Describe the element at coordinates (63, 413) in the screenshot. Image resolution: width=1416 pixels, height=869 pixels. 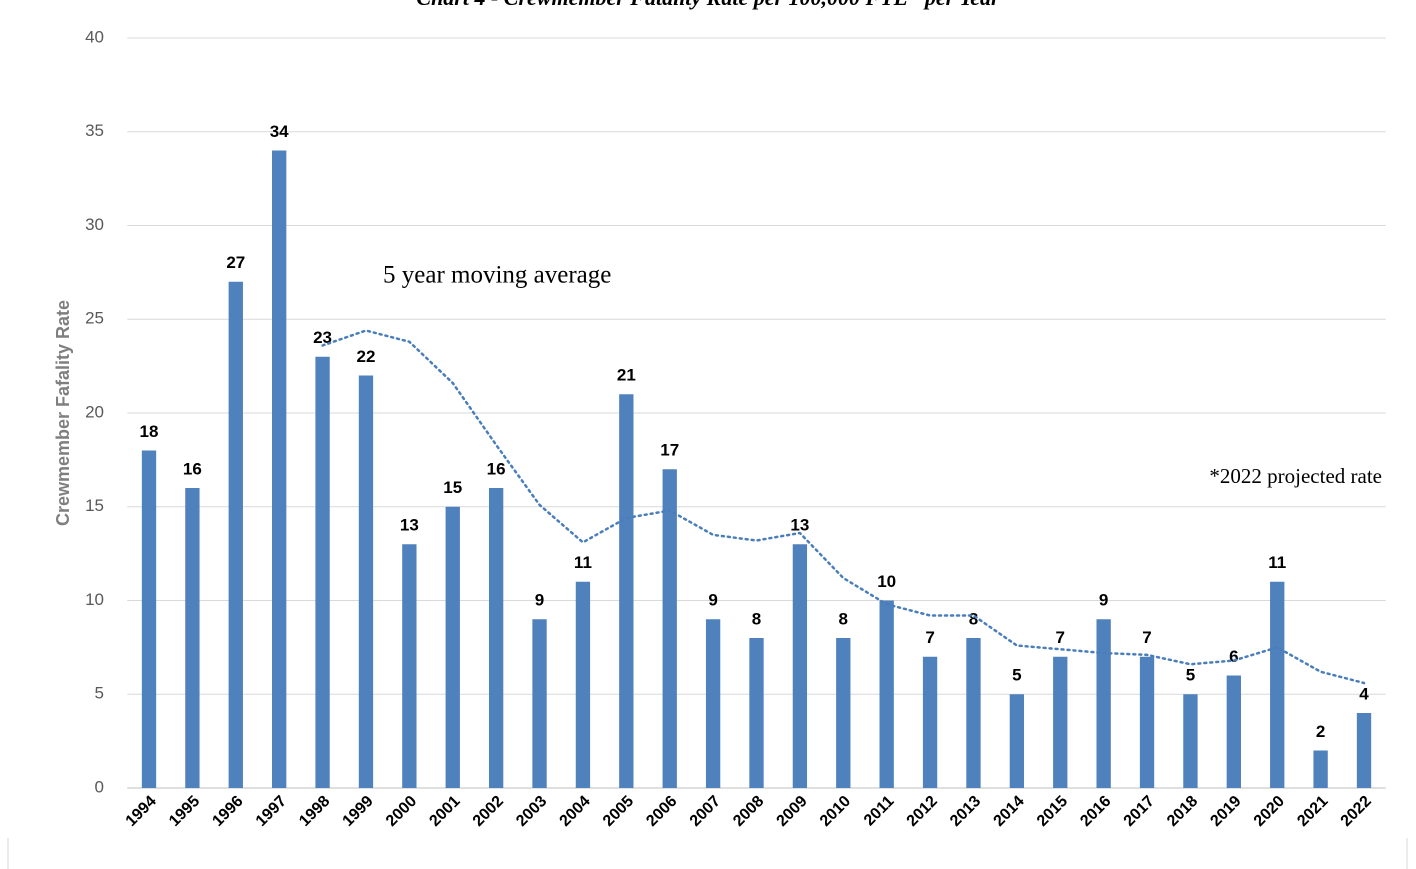
I see `y-axis-label: Crewmember Fafality Rate` at that location.